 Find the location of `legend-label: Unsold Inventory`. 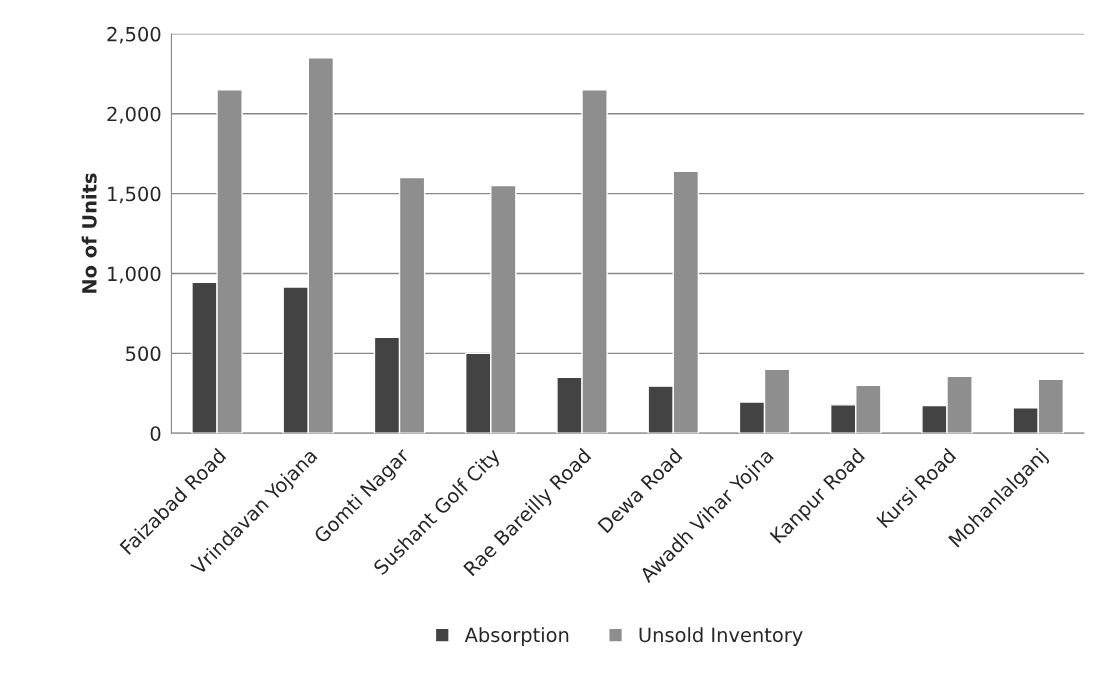

legend-label: Unsold Inventory is located at coordinates (721, 636).